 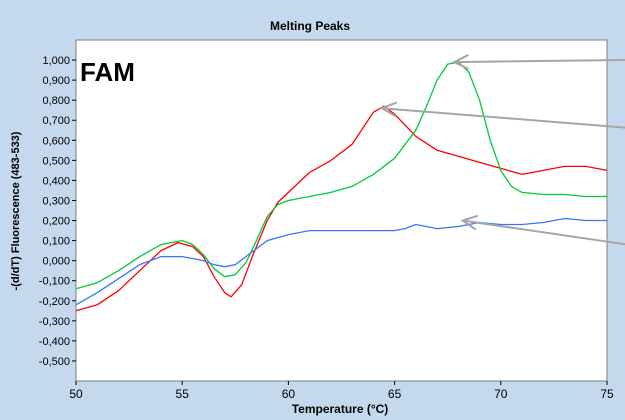 What do you see at coordinates (54, 362) in the screenshot?
I see `y-tick-label: -0,500` at bounding box center [54, 362].